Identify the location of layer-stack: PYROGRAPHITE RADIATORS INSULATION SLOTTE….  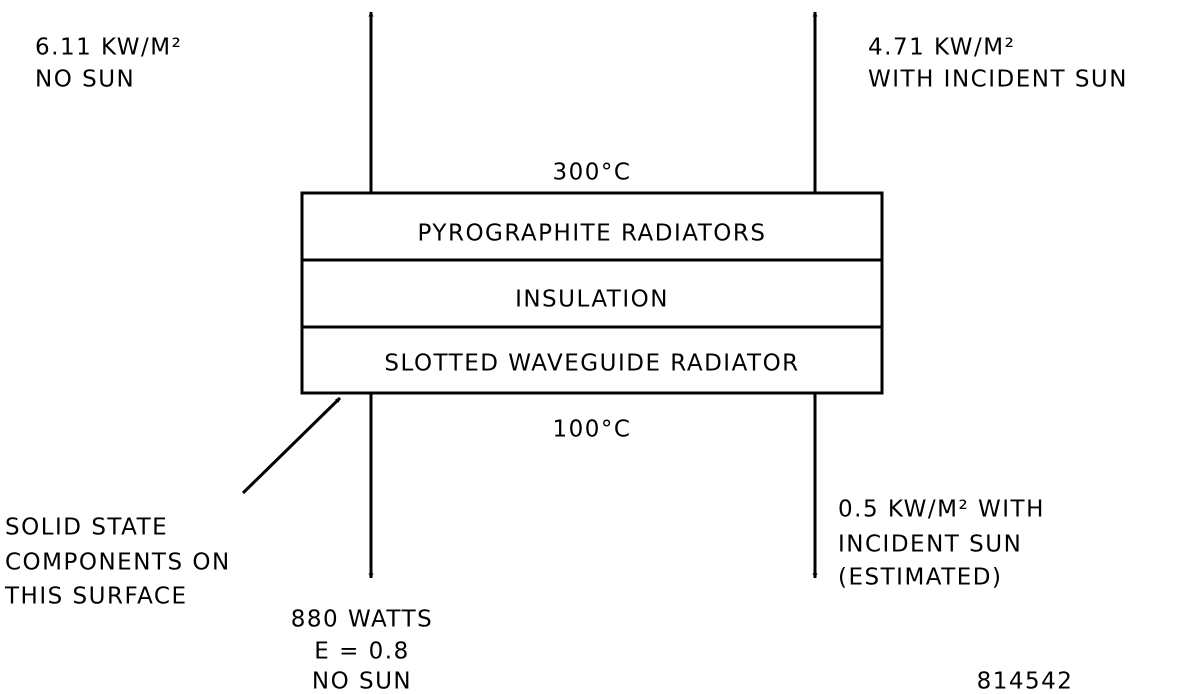
(592, 293).